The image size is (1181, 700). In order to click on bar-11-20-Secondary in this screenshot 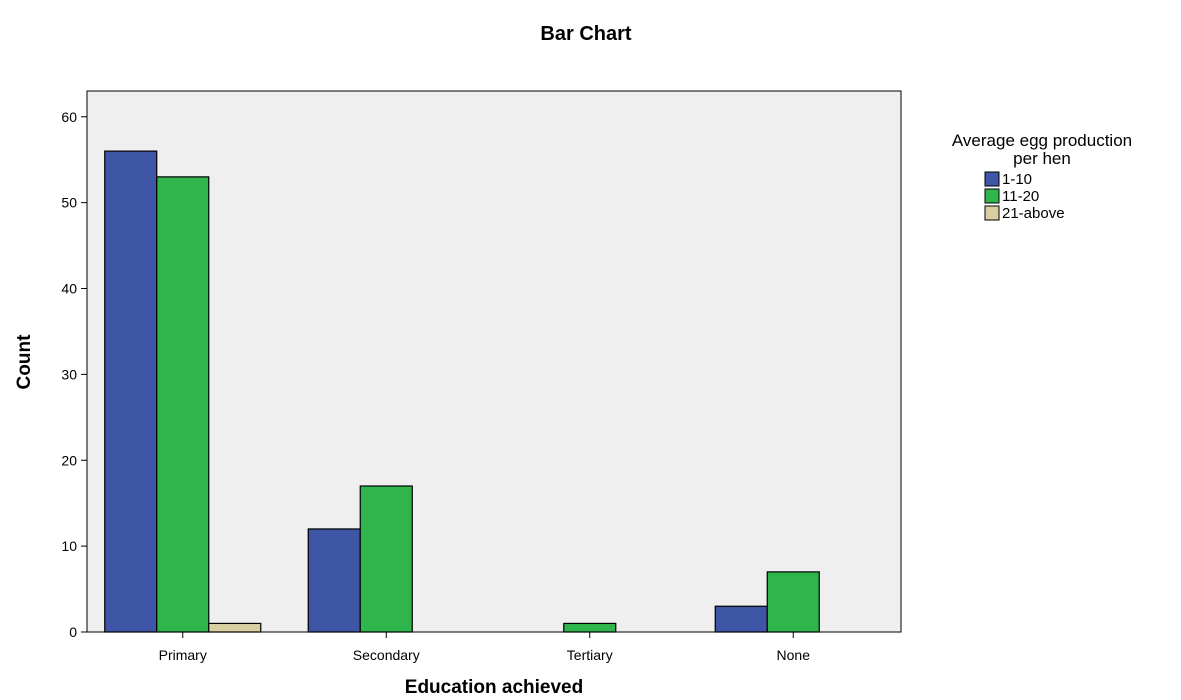, I will do `click(386, 559)`.